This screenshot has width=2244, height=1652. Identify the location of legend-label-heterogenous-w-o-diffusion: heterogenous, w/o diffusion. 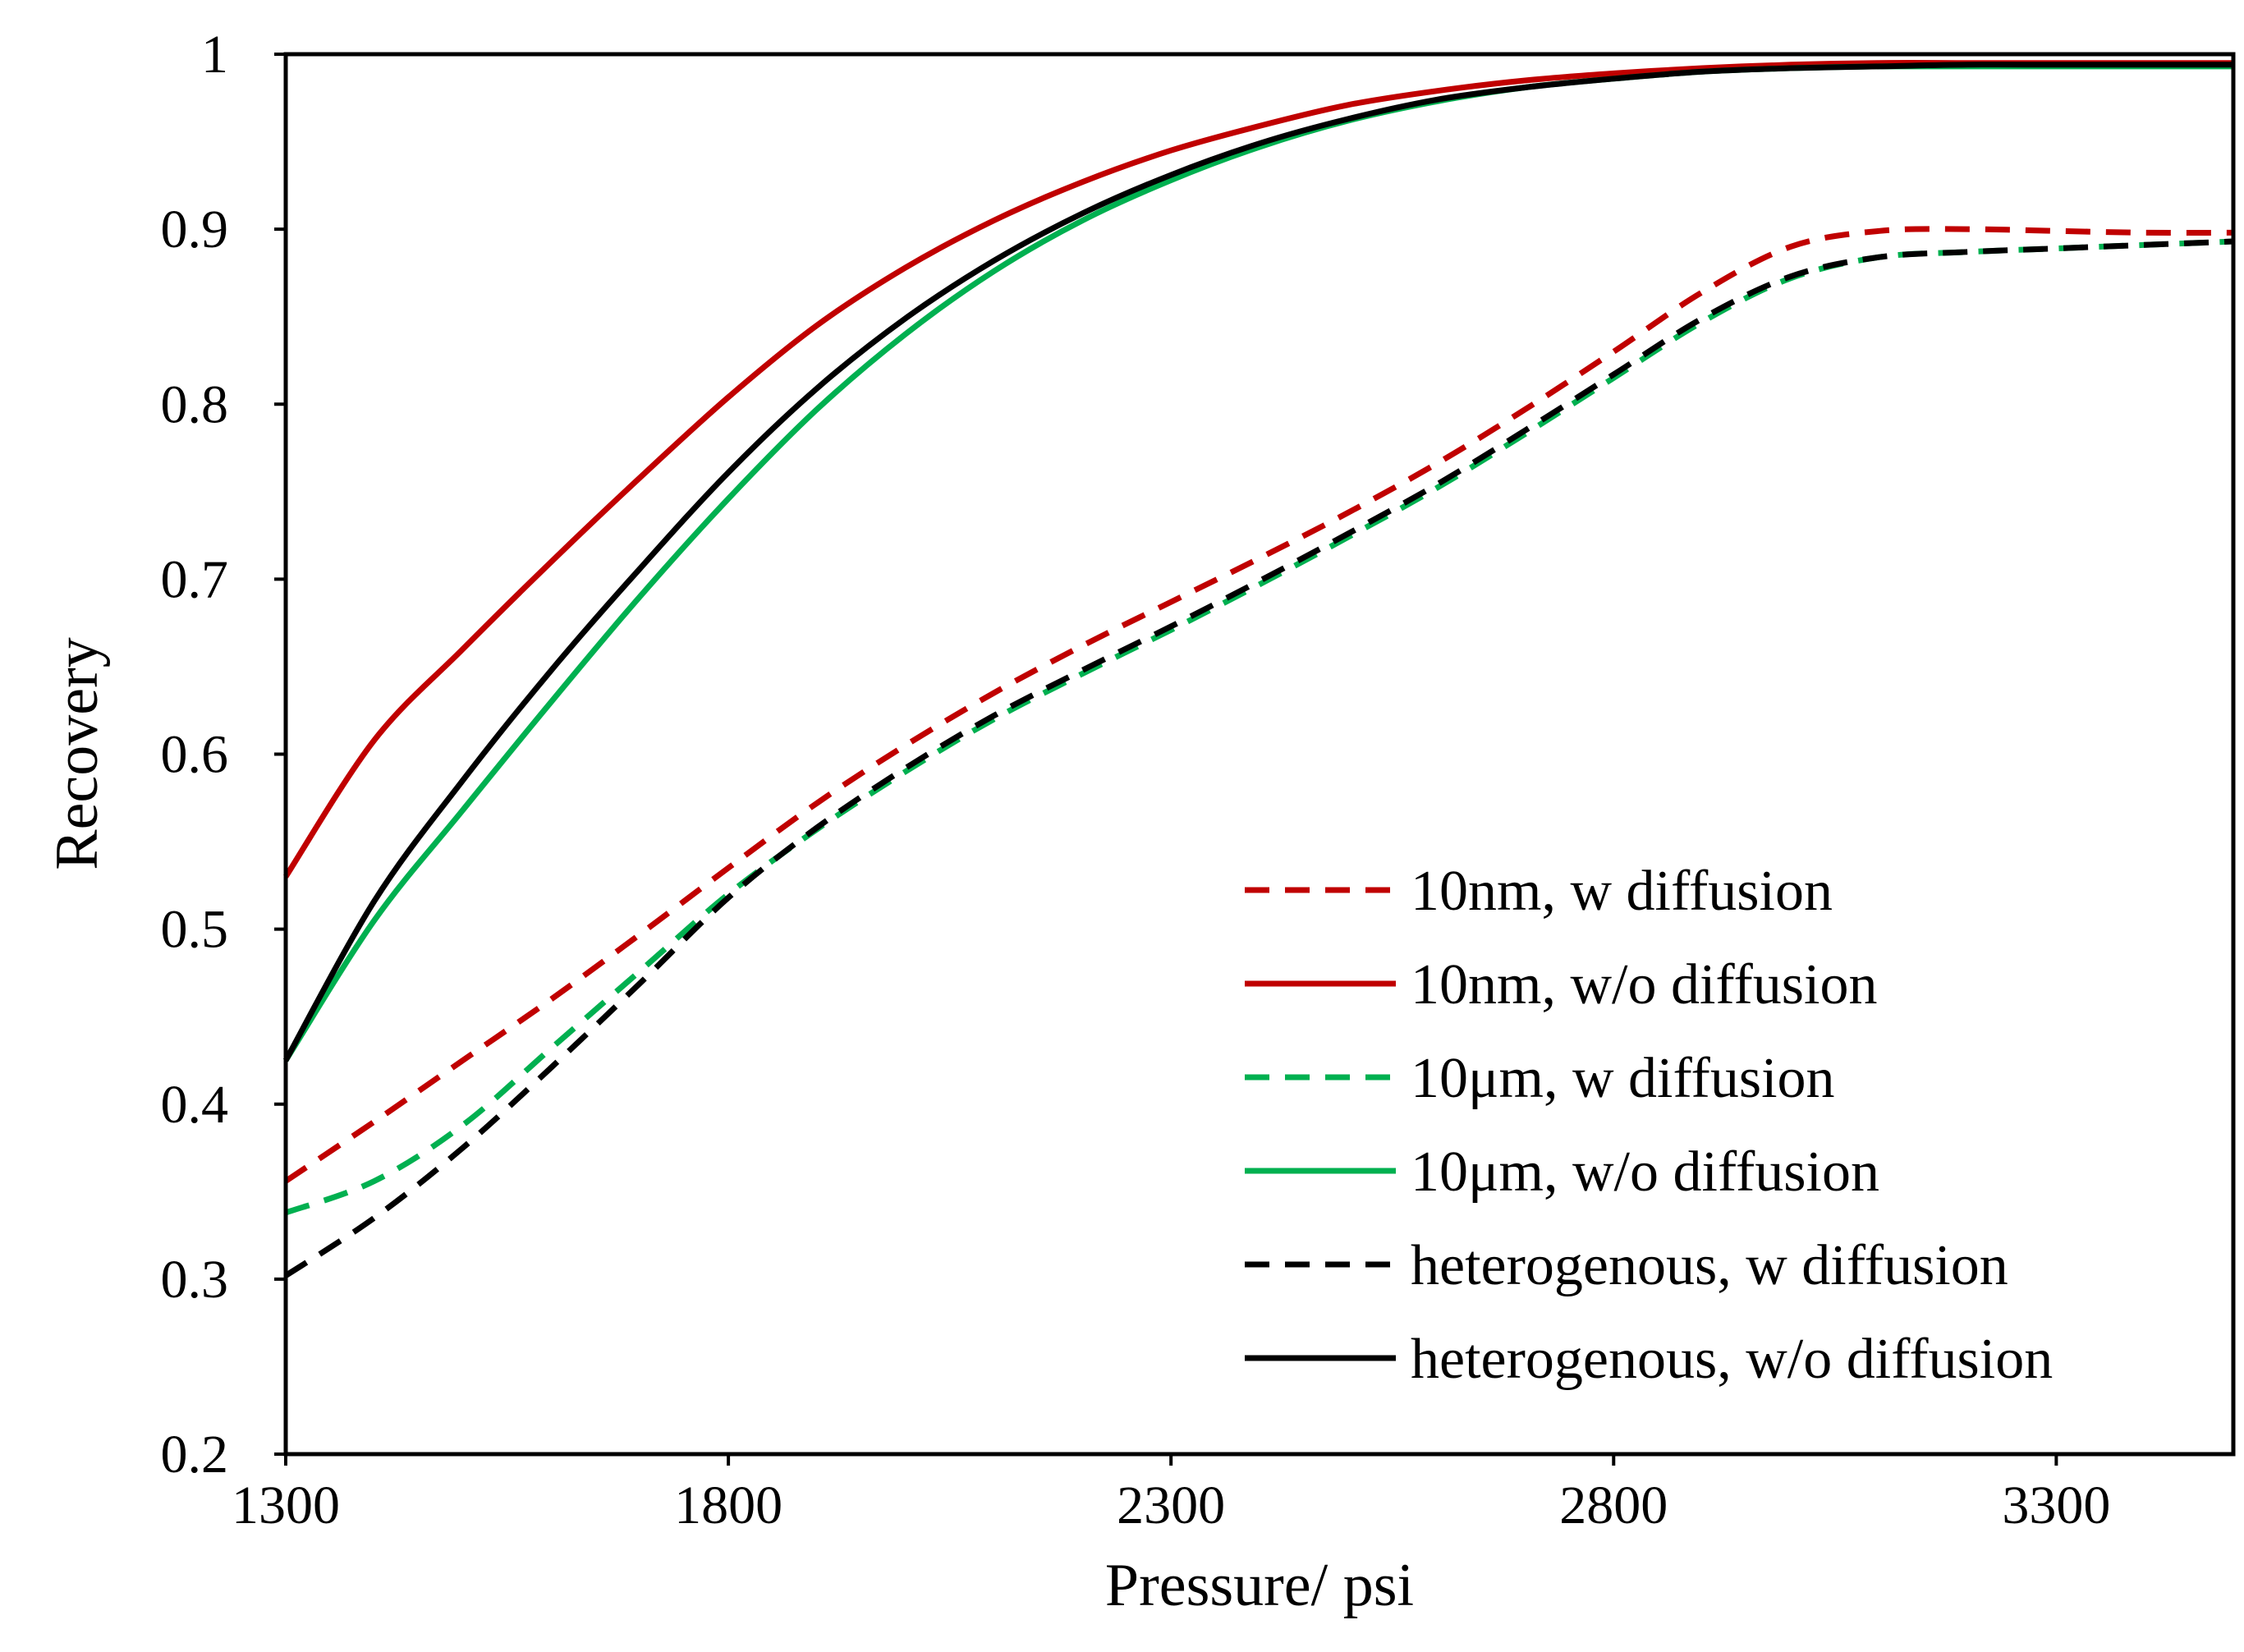
(1732, 1359).